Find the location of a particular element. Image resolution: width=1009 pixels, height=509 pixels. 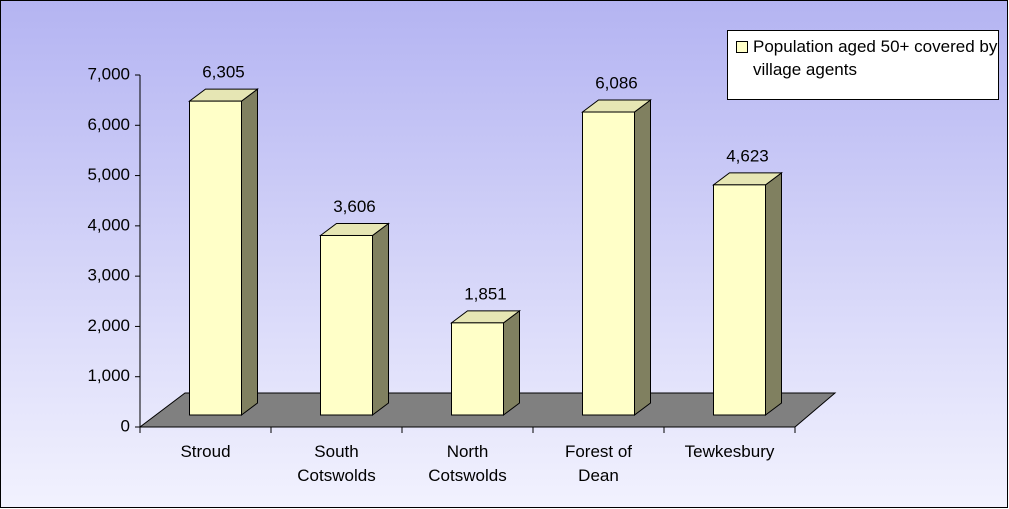

data-label: 4,623 is located at coordinates (747, 155).